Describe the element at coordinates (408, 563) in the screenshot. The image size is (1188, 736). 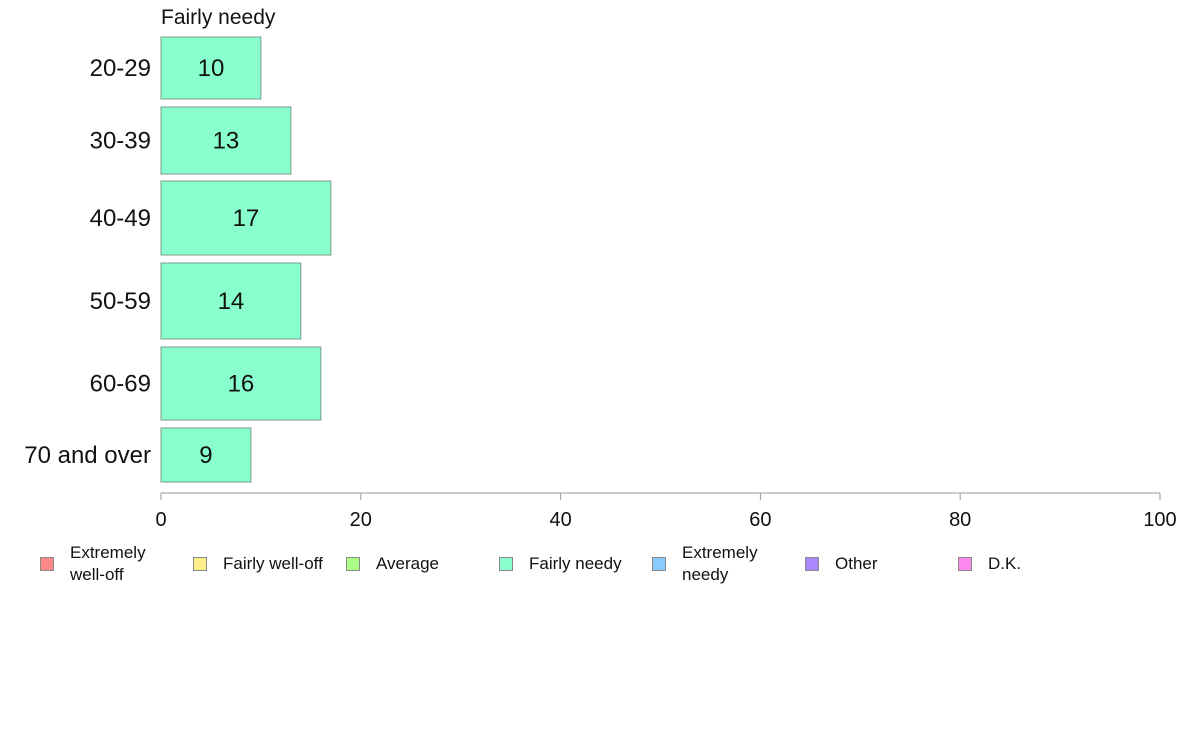
I see `legend-label: Average` at that location.